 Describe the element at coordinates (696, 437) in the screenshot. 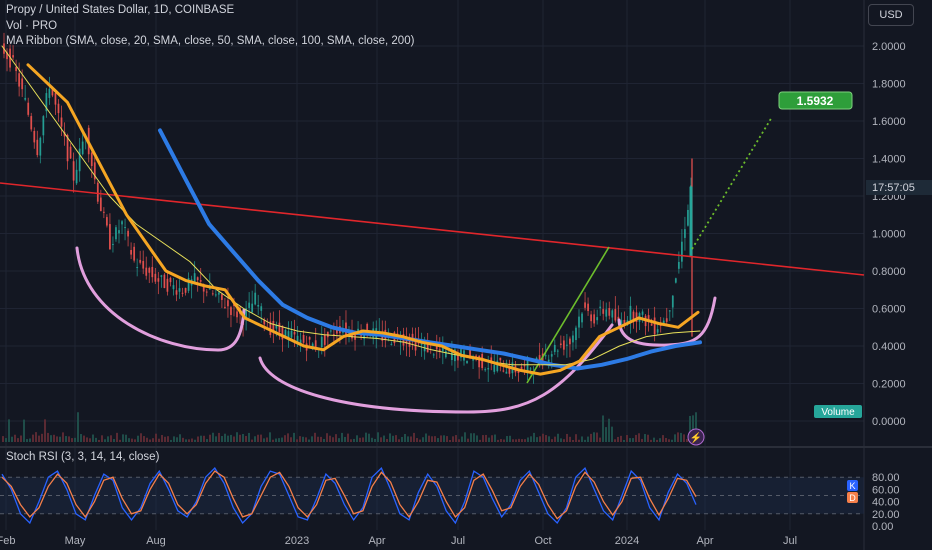

I see `lightning-icon` at that location.